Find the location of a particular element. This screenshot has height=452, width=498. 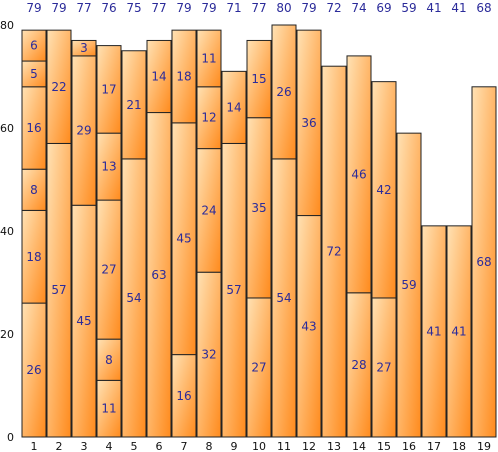

bar-total-label: 72 is located at coordinates (333, 8).